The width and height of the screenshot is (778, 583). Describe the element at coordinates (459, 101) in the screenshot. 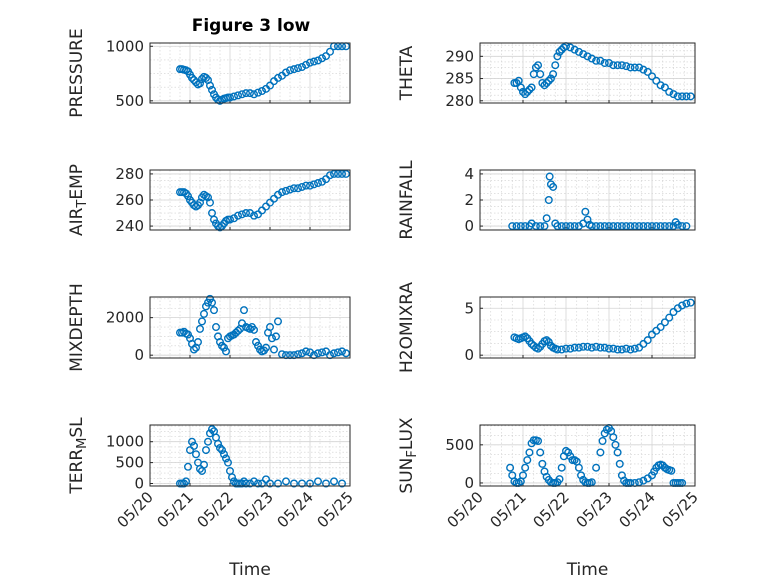

I see `y-tick-label: 280` at that location.